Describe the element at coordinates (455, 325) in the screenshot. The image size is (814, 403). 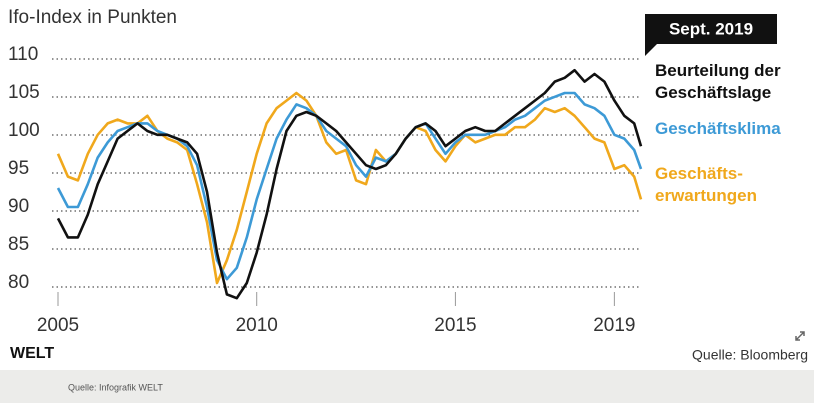
I see `x-tick-label: 2015` at that location.